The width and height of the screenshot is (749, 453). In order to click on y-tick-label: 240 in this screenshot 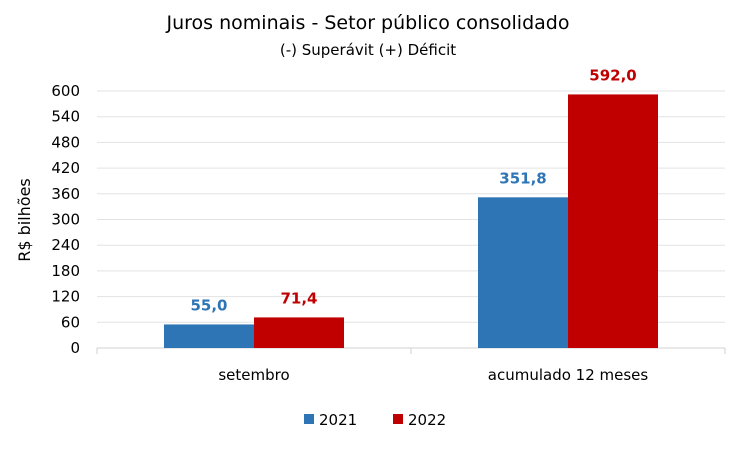, I will do `click(65, 245)`.